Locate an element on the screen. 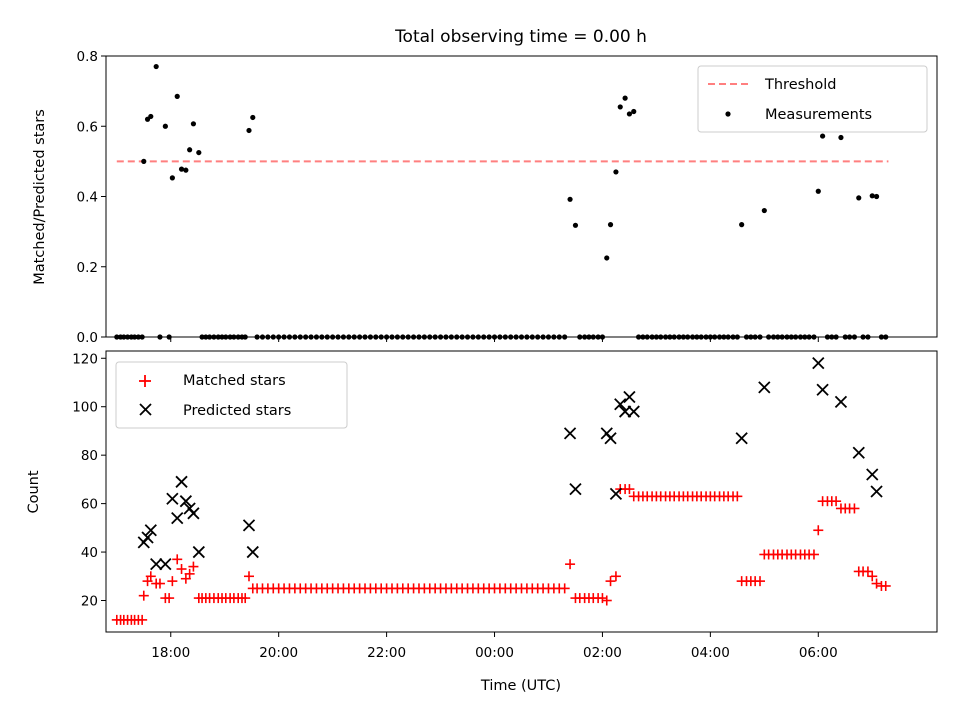 This screenshot has width=960, height=724. bottom-y-axis-label: Count is located at coordinates (34, 491).